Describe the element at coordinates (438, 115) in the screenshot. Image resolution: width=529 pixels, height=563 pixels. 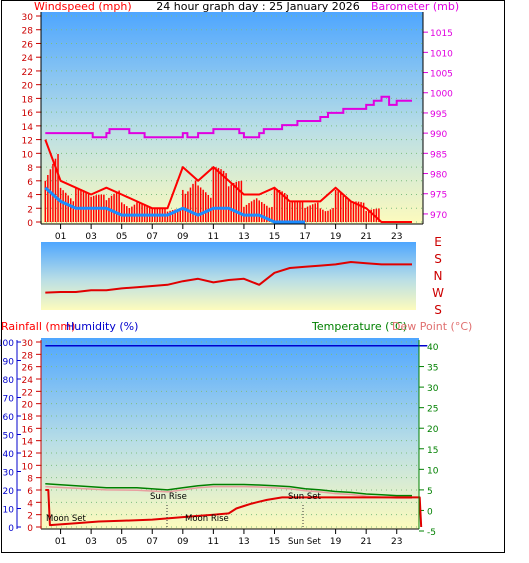
I see `barometer-tick-label: 995` at that location.